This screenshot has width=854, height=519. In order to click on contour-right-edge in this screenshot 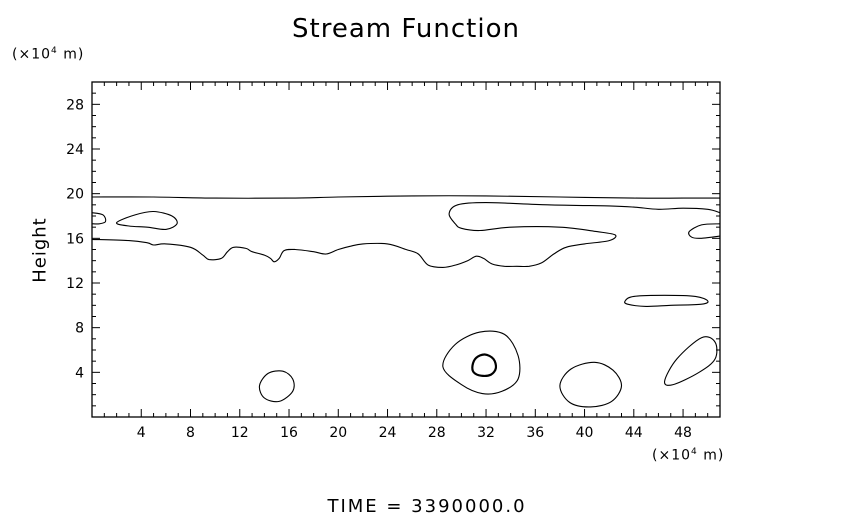, I will do `click(704, 231)`.